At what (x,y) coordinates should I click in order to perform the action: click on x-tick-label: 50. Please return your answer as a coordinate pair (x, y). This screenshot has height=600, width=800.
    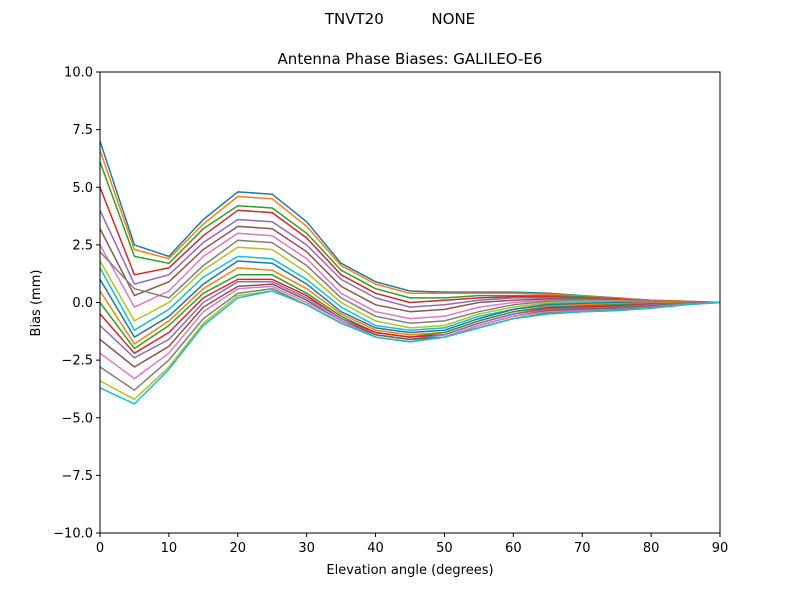
    Looking at the image, I should click on (444, 548).